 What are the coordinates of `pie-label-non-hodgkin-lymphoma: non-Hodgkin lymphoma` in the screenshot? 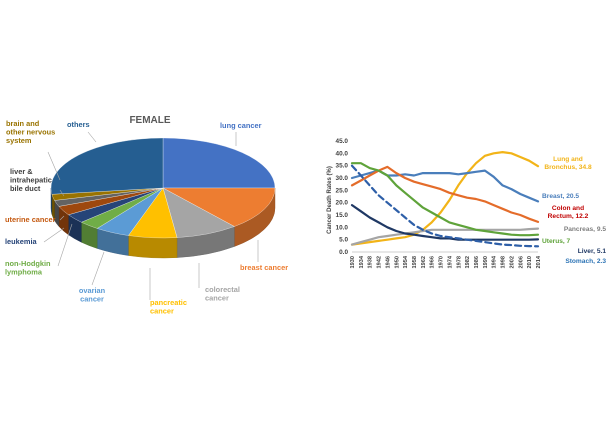 It's located at (28, 268).